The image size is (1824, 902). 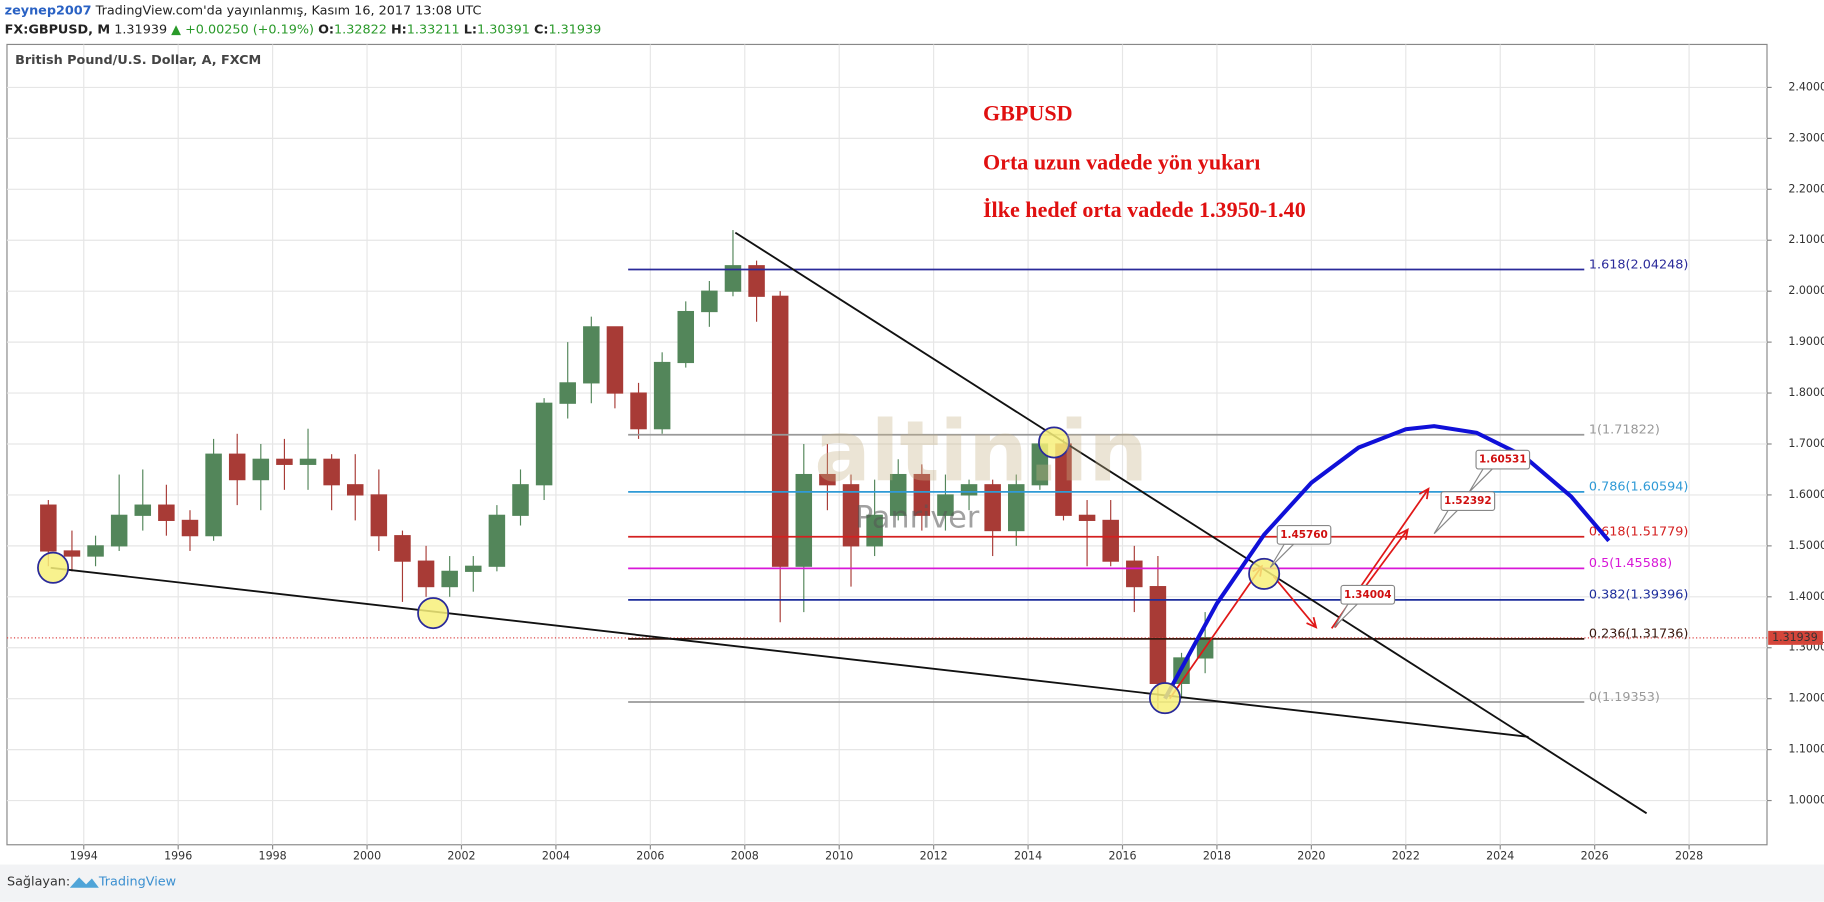 What do you see at coordinates (1806, 137) in the screenshot?
I see `y-tick-label: 2.30000` at bounding box center [1806, 137].